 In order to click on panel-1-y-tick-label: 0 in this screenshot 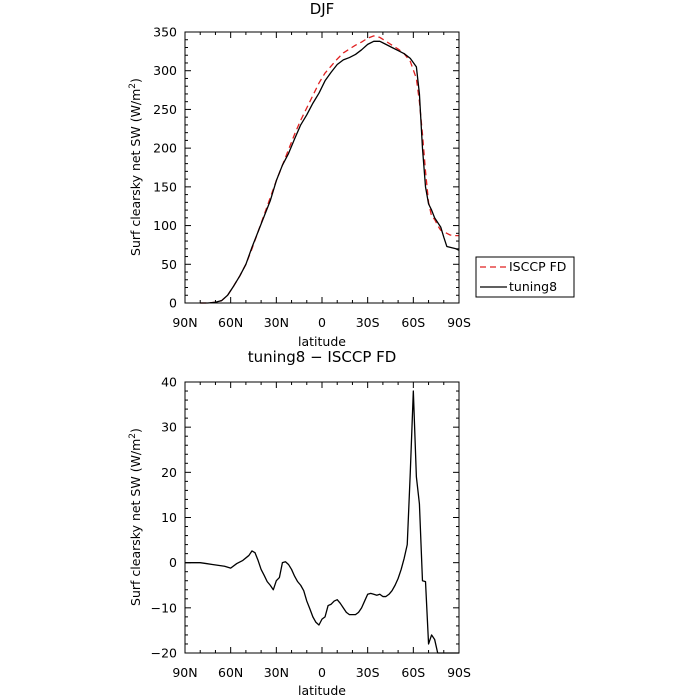, I will do `click(173, 303)`.